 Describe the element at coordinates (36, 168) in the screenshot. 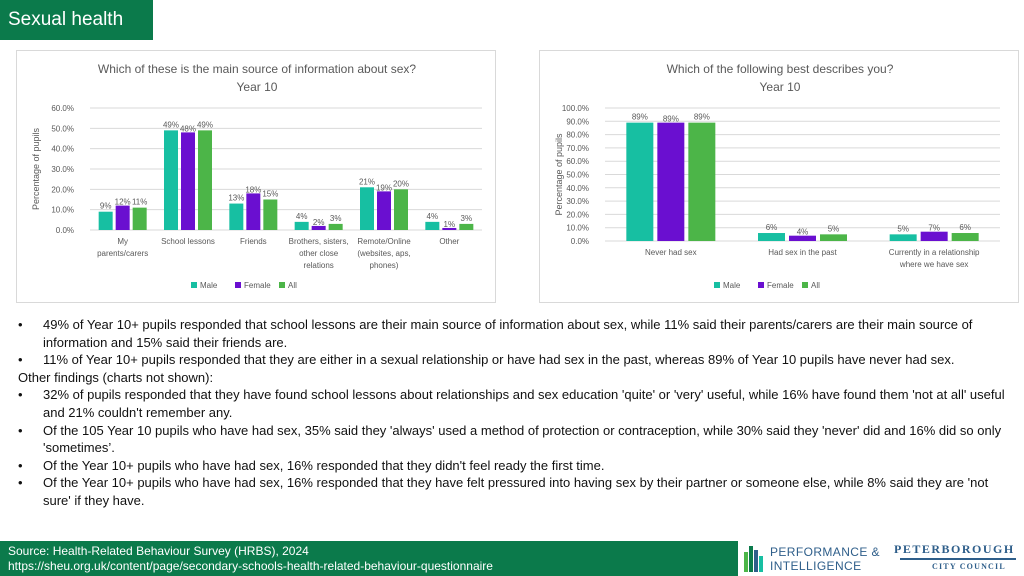

I see `y-axis-label: Percentage of pupils` at that location.